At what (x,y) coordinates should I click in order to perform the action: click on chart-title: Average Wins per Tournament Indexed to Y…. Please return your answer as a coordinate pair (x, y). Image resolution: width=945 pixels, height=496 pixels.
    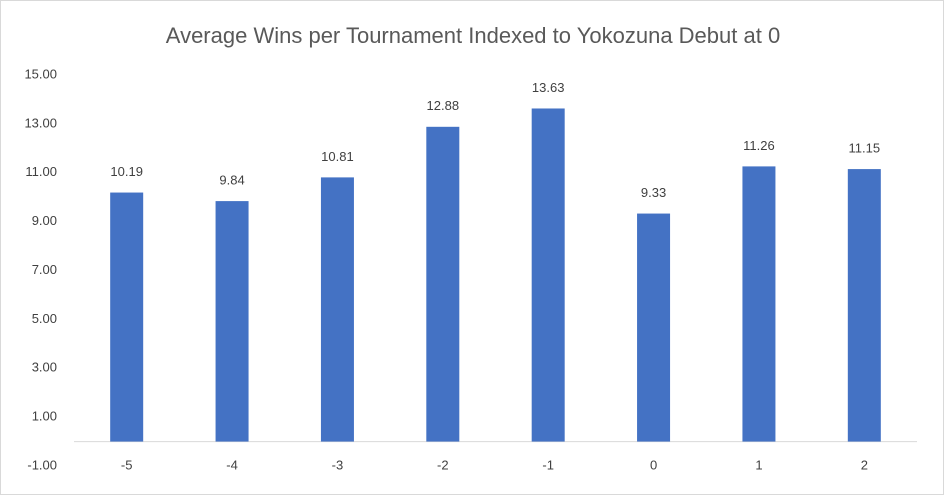
    Looking at the image, I should click on (473, 35).